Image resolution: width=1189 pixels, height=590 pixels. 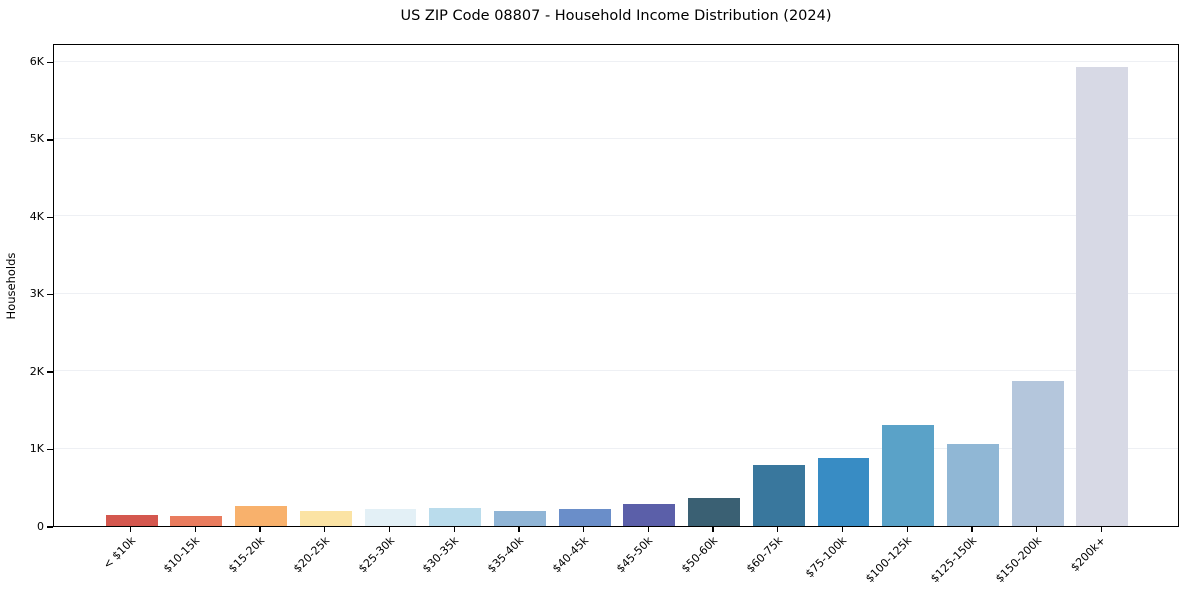 What do you see at coordinates (1101, 529) in the screenshot?
I see `x-tick-mark-$200k+` at bounding box center [1101, 529].